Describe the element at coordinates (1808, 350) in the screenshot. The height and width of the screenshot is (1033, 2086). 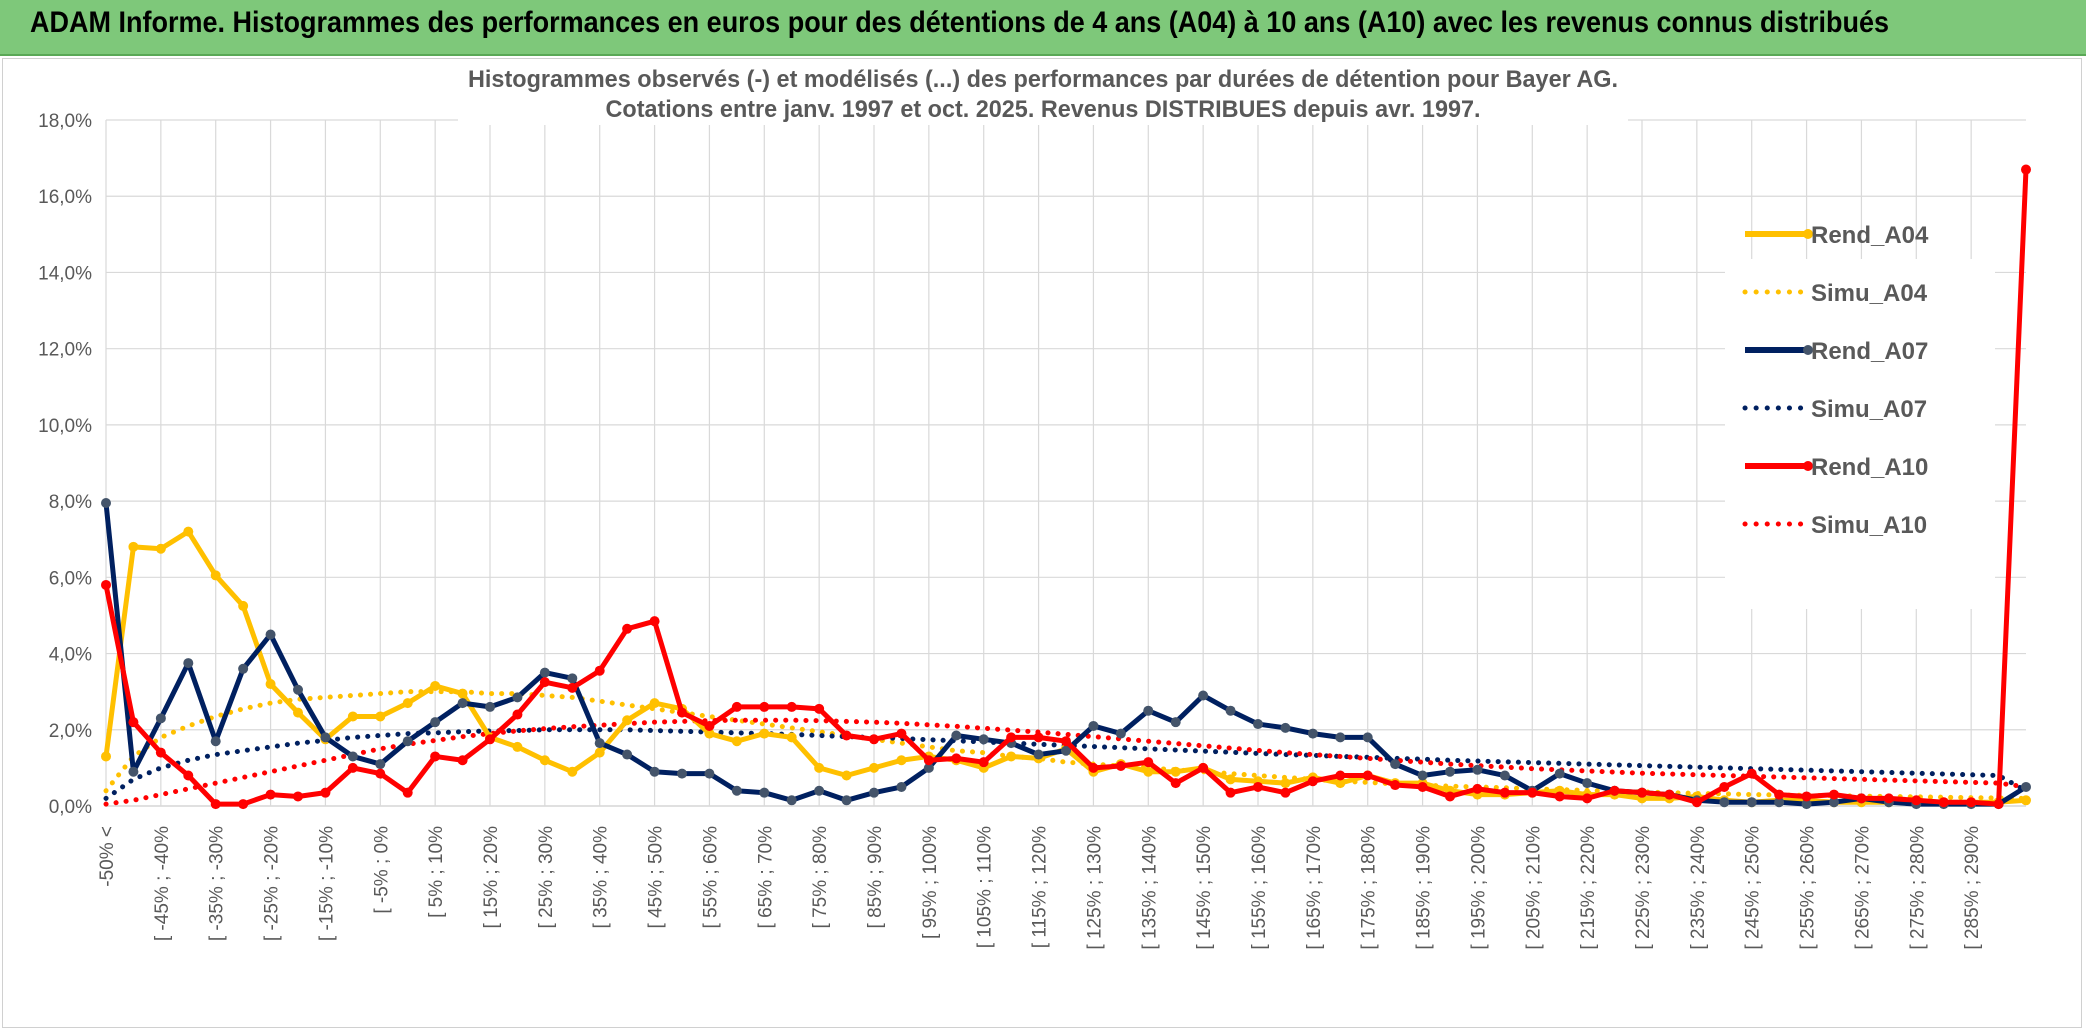
I see `legend-marker` at that location.